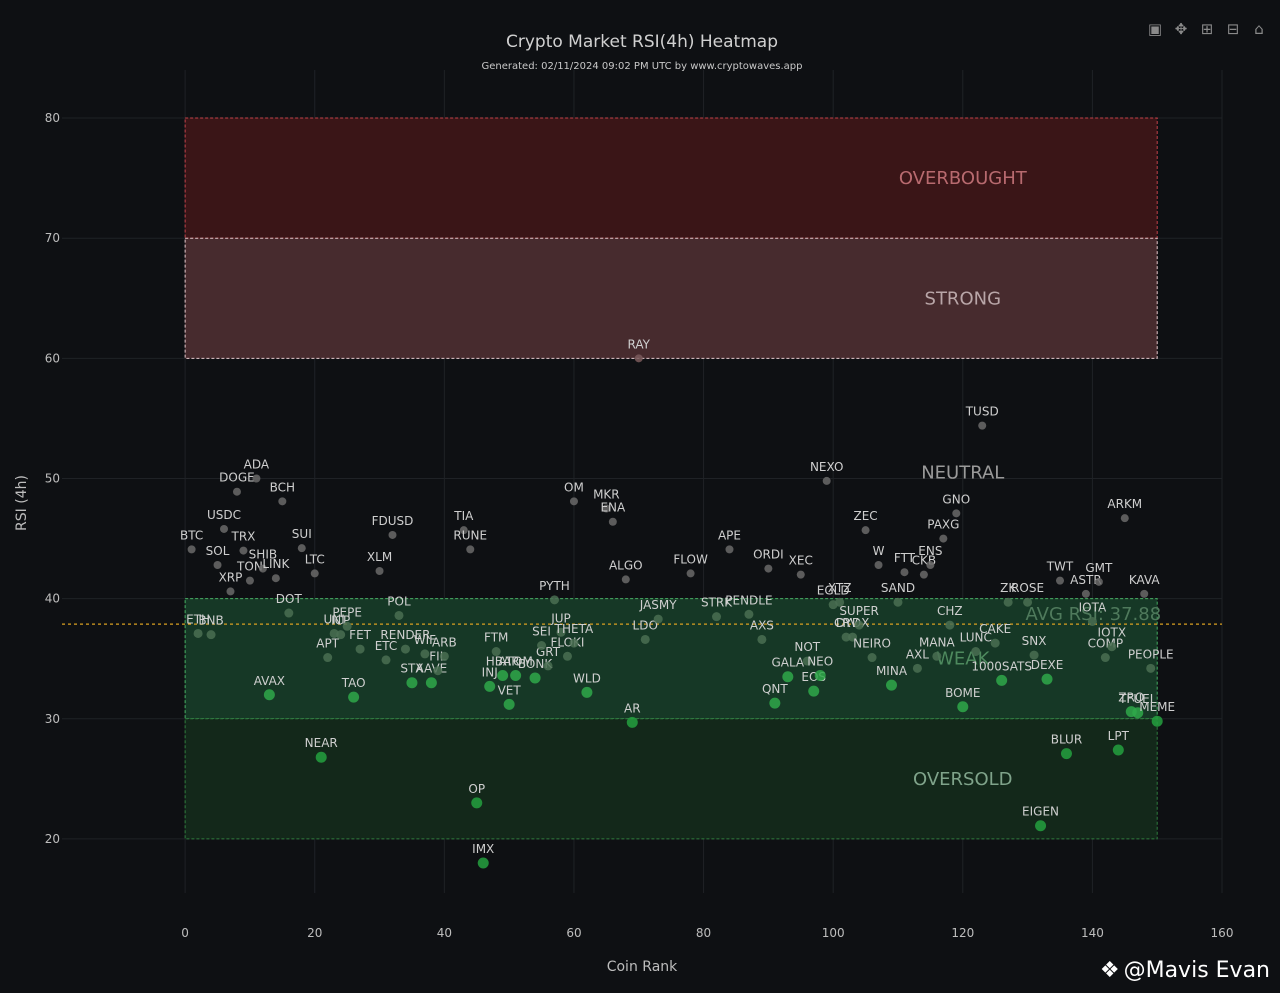 This screenshot has width=1280, height=993. What do you see at coordinates (1181, 29) in the screenshot?
I see `pan-icon: ✥` at bounding box center [1181, 29].